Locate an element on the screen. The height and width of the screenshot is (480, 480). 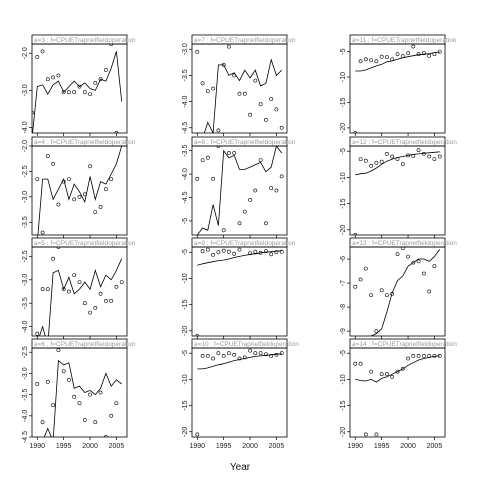
y-tick-label: -4.0 is located at coordinates (185, 101).